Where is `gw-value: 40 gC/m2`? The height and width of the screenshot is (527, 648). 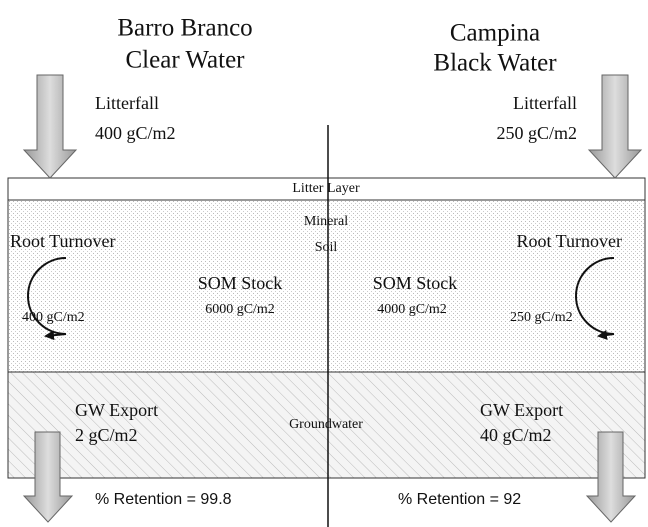
gw-value: 40 gC/m2 is located at coordinates (516, 435).